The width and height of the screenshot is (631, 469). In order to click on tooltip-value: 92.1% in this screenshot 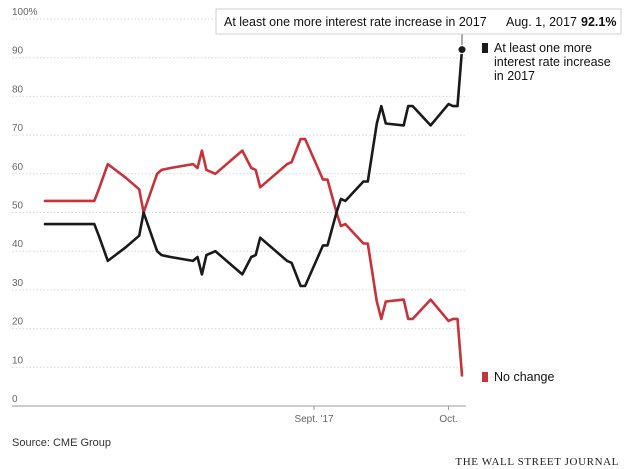, I will do `click(598, 22)`.